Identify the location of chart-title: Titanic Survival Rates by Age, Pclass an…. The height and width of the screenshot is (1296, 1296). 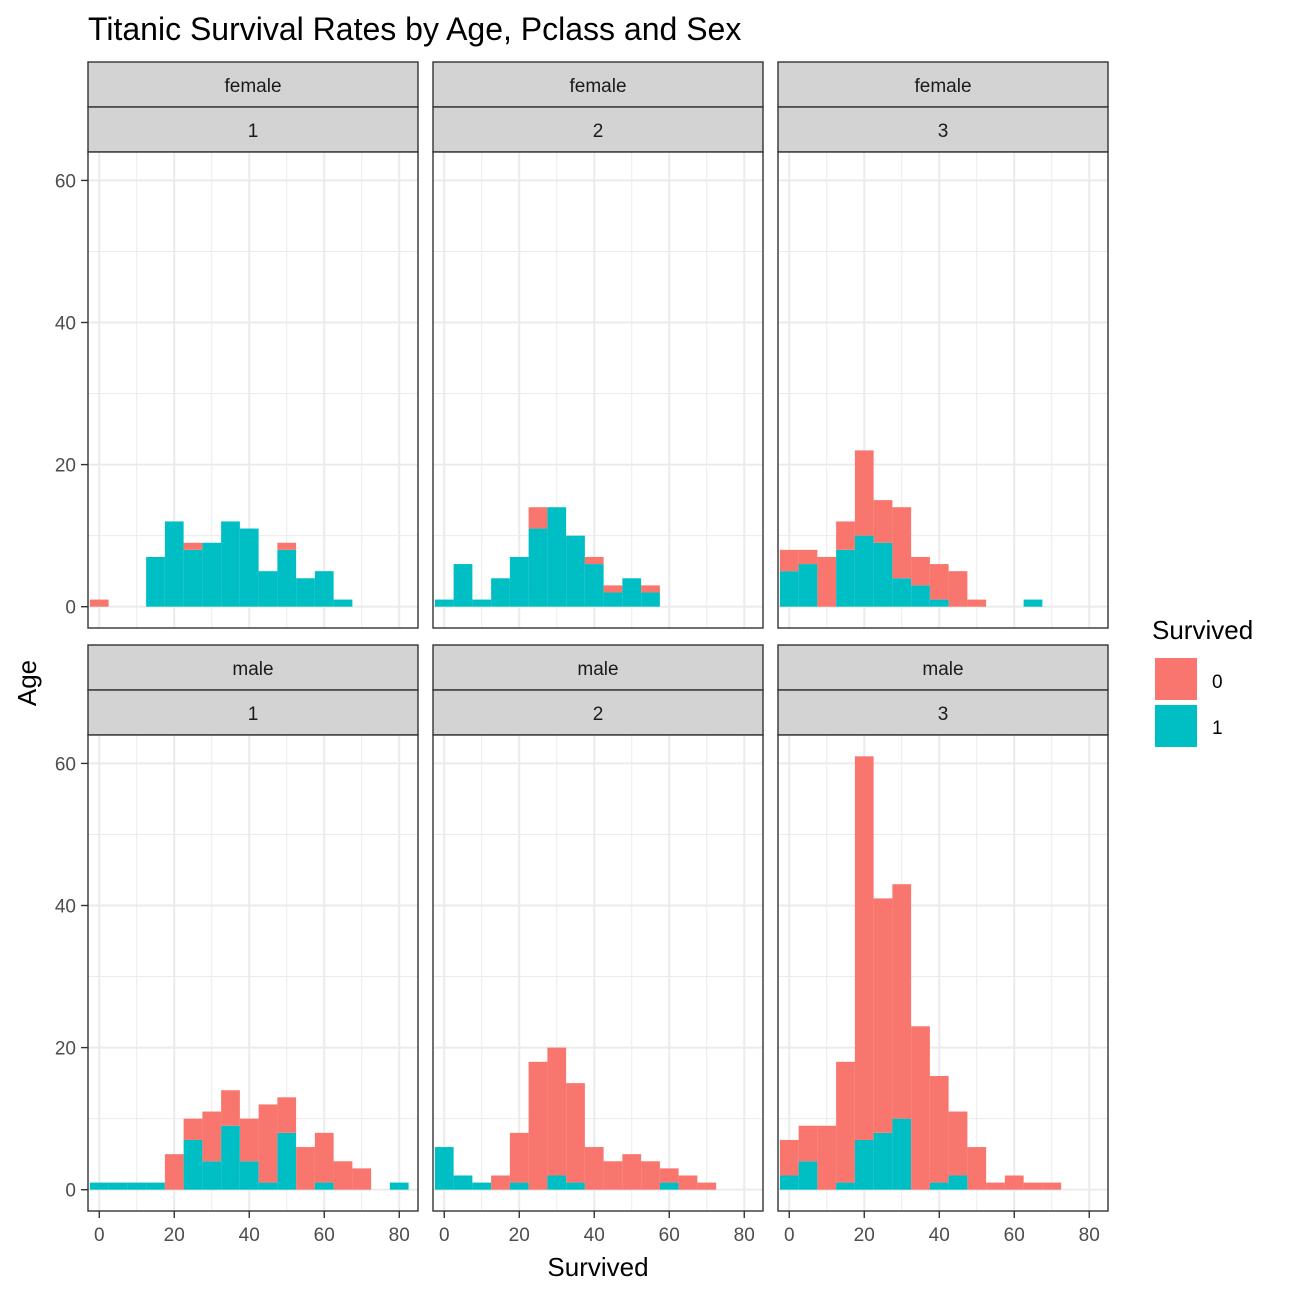
(414, 29).